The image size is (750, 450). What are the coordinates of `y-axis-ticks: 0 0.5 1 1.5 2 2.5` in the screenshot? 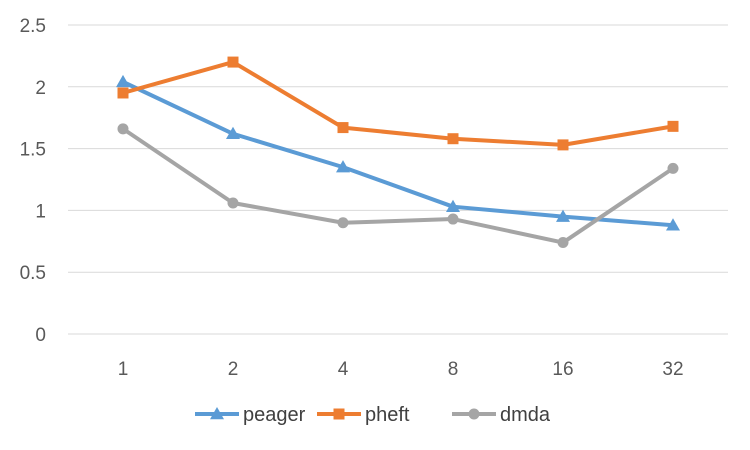 It's located at (33, 181).